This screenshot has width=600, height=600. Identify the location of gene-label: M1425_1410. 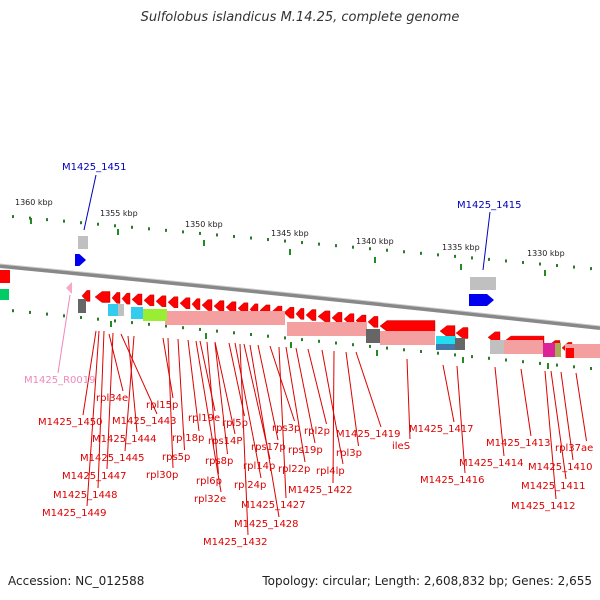
(560, 467).